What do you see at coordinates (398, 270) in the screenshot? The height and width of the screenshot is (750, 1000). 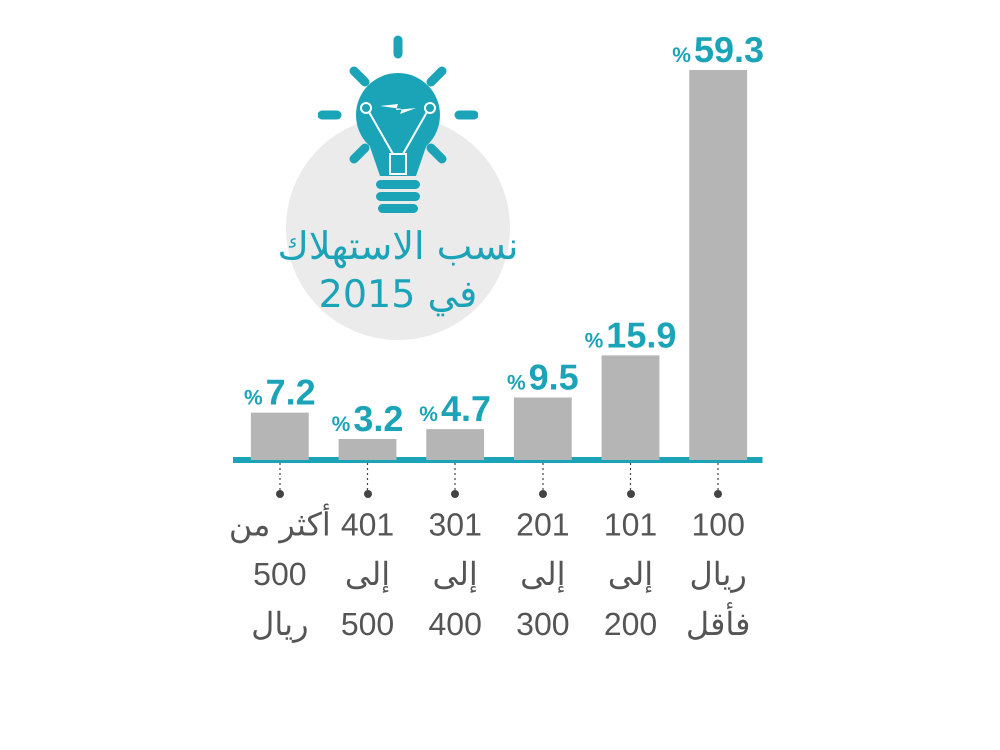 I see `text: نسب الاستهلاك في 2015` at bounding box center [398, 270].